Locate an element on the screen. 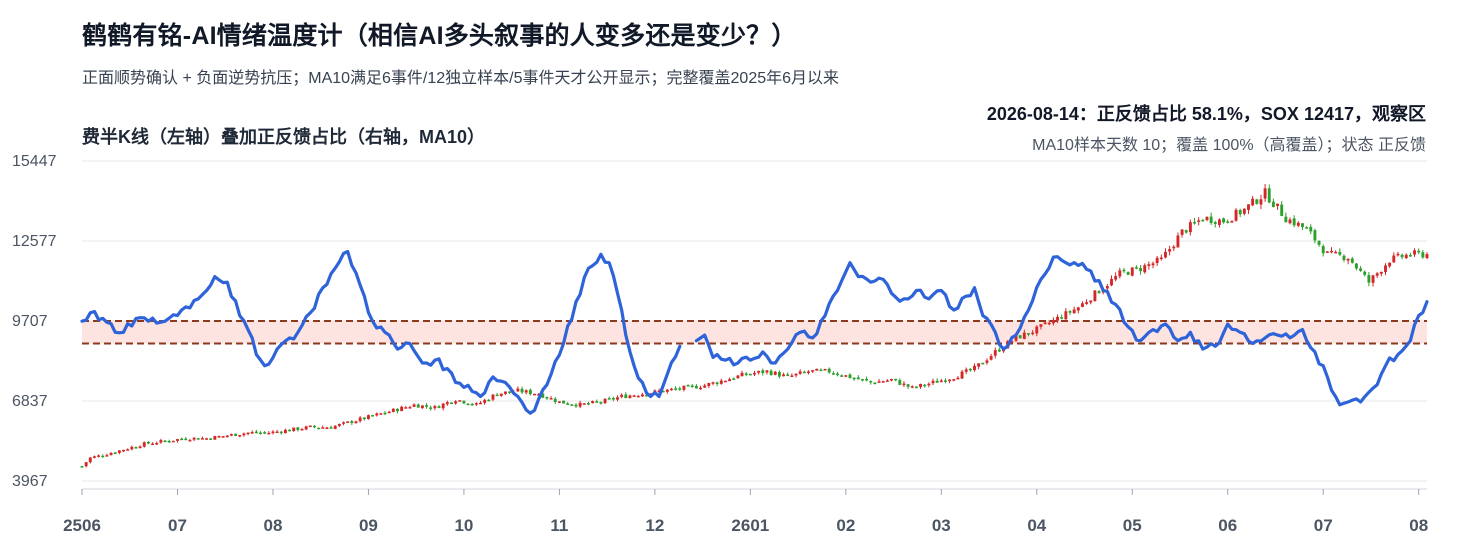 This screenshot has height=552, width=1461. ma10-segment is located at coordinates (1061, 331).